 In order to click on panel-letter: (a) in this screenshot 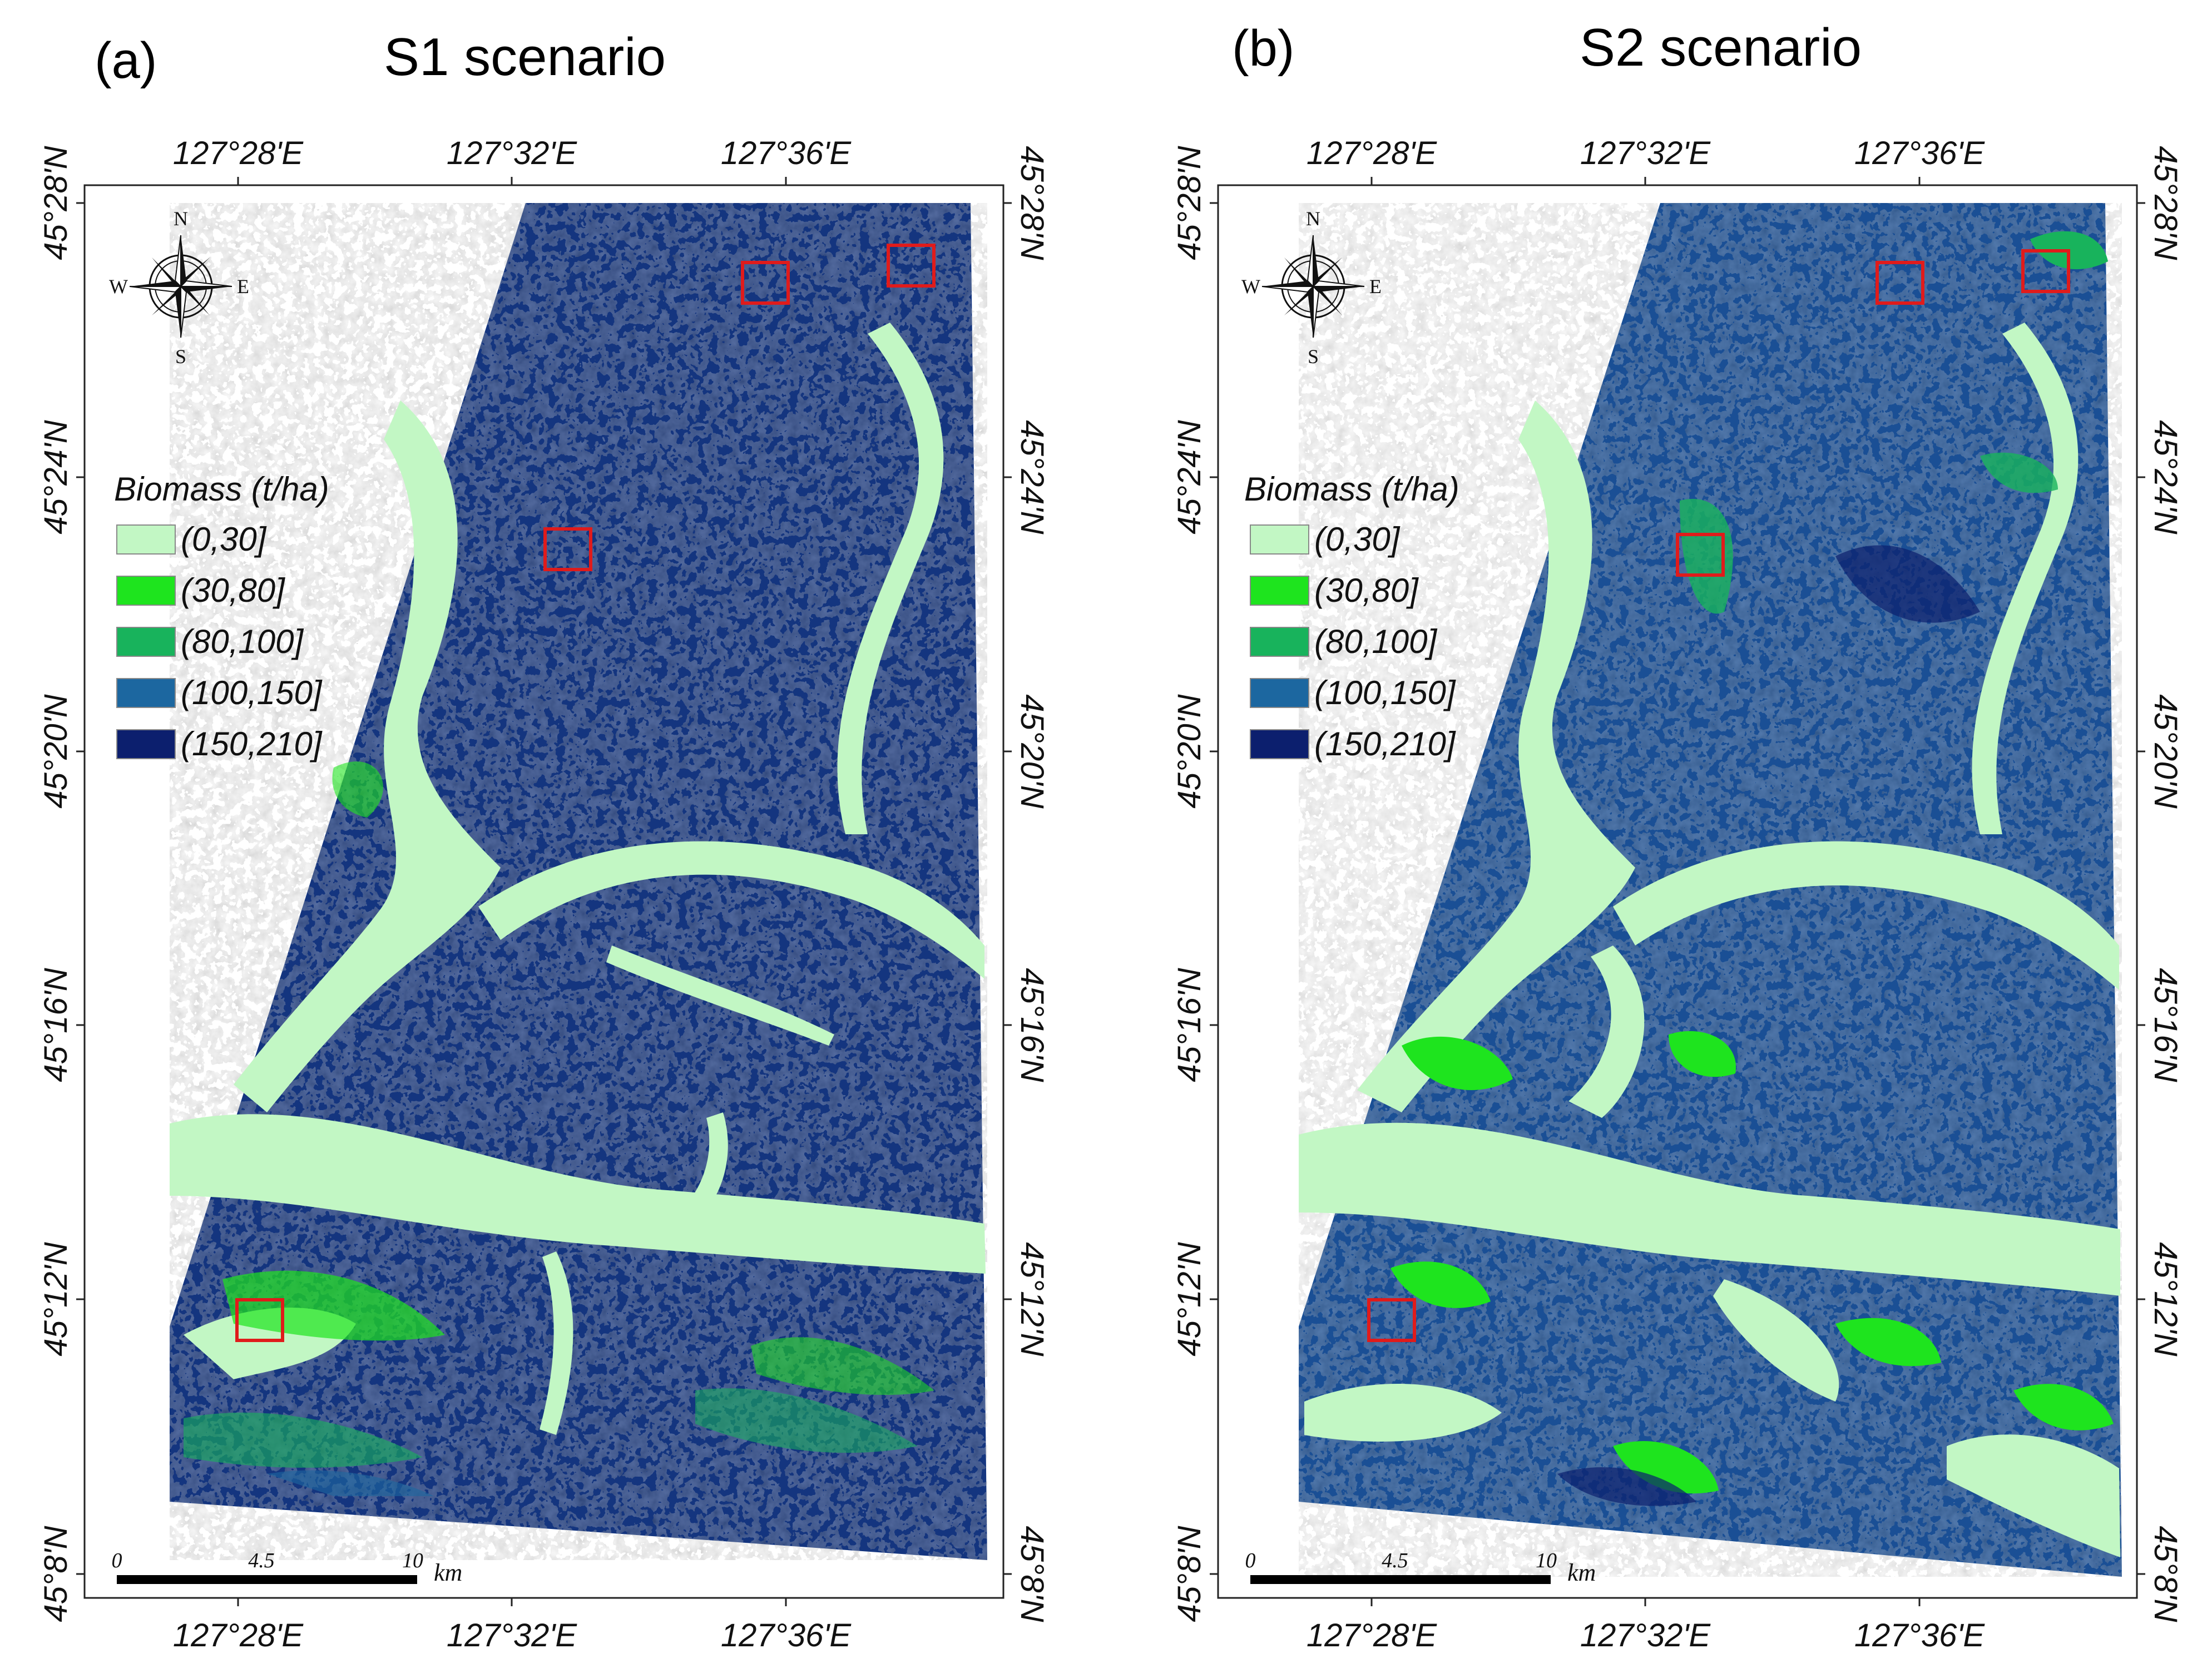, I will do `click(126, 60)`.